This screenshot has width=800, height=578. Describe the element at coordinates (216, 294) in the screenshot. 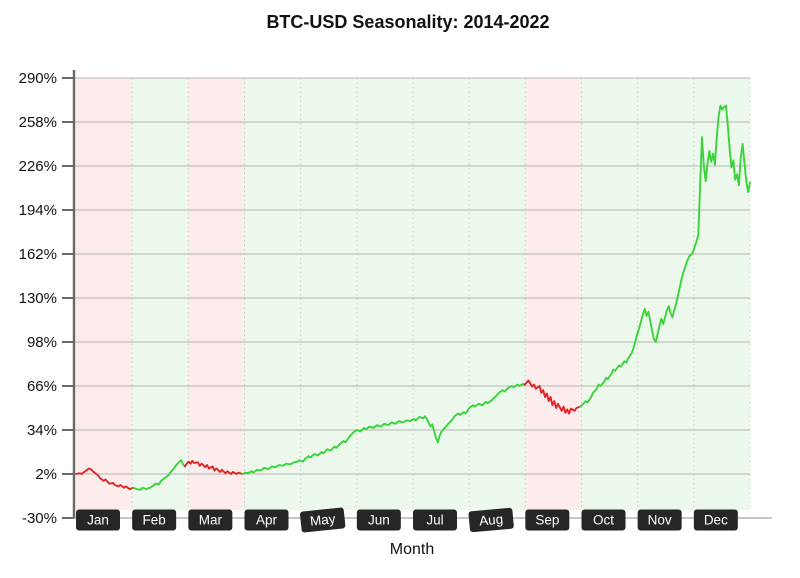

I see `month-band-mar` at that location.